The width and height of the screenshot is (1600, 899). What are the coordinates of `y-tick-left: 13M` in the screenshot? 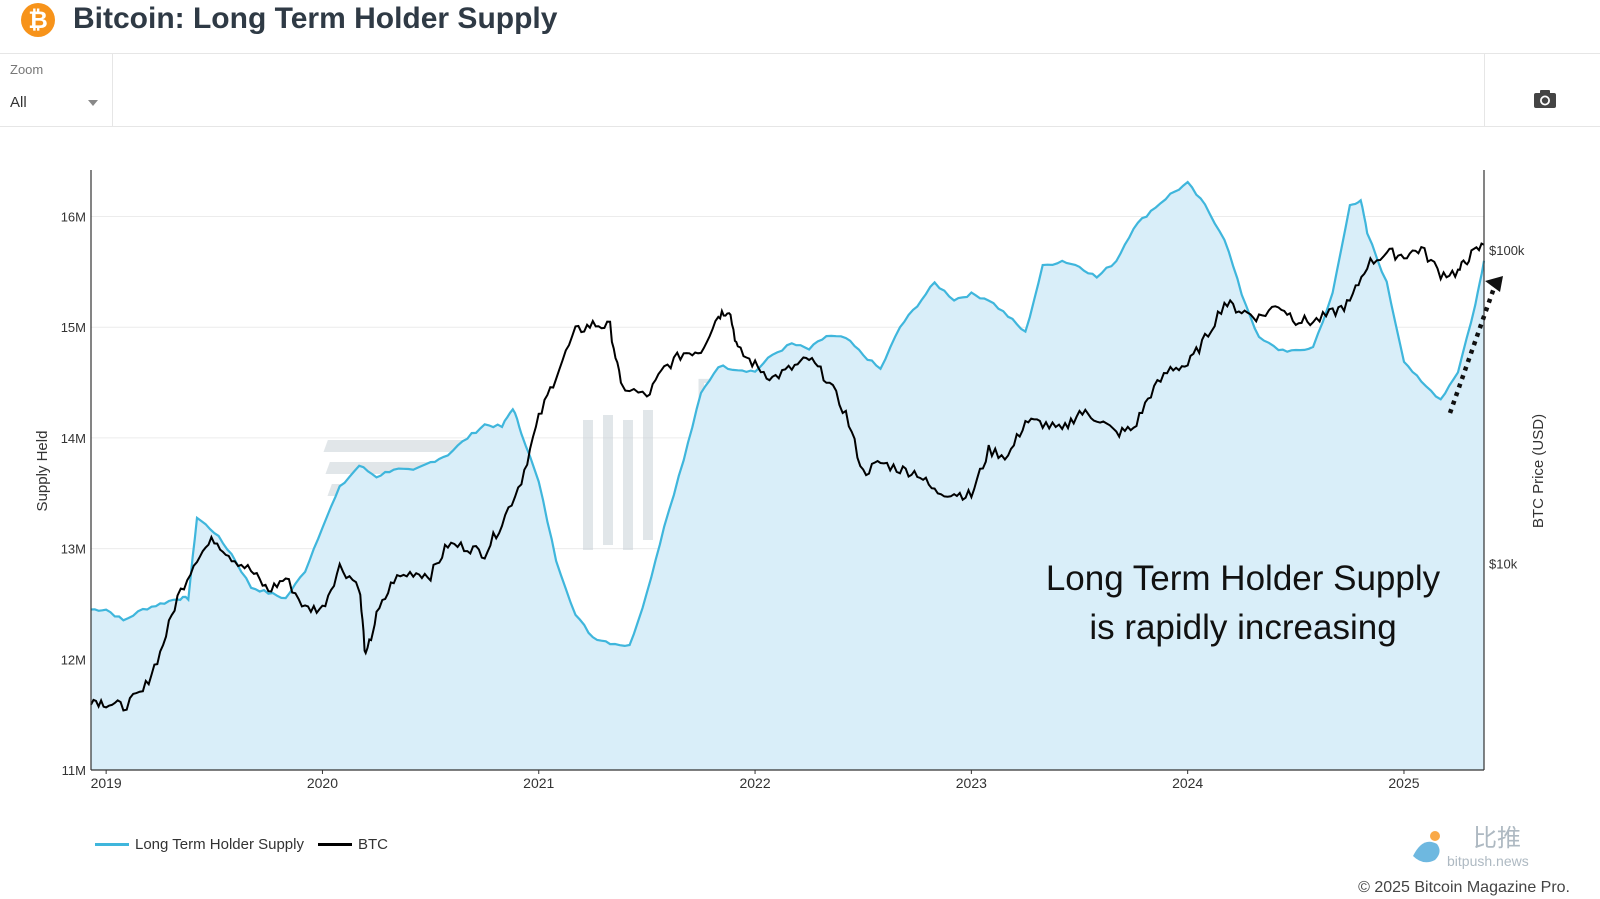 It's located at (73, 549).